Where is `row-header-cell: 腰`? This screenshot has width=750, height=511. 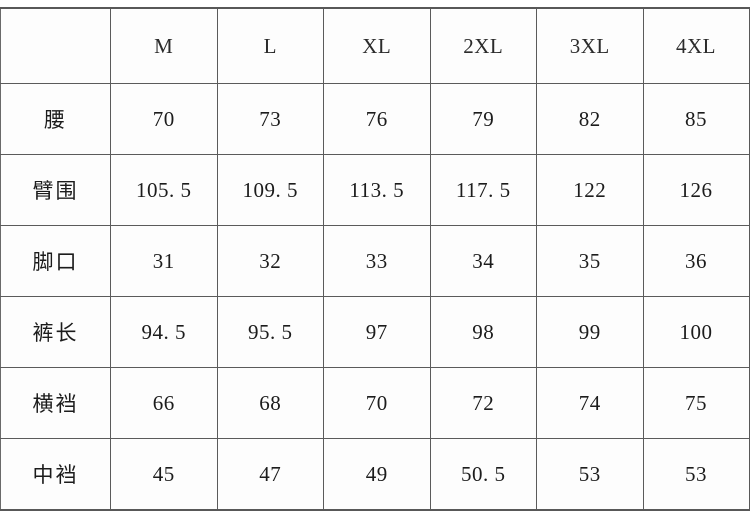 row-header-cell: 腰 is located at coordinates (55, 119).